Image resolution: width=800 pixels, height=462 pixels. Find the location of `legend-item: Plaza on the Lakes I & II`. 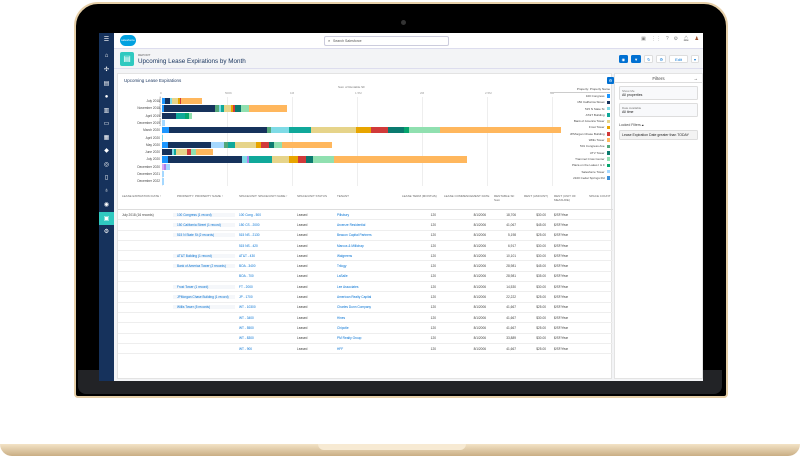

legend-item: Plaza on the Lakes I & II is located at coordinates (580, 165).